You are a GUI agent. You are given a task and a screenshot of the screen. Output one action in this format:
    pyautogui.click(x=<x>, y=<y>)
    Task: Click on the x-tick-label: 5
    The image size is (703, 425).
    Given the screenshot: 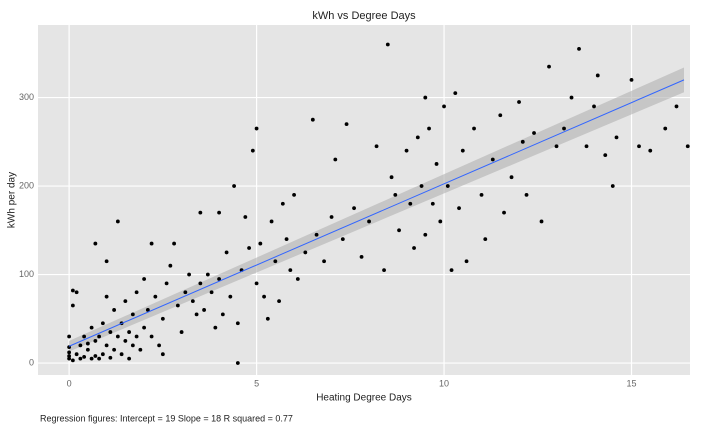 What is the action you would take?
    pyautogui.click(x=256, y=383)
    